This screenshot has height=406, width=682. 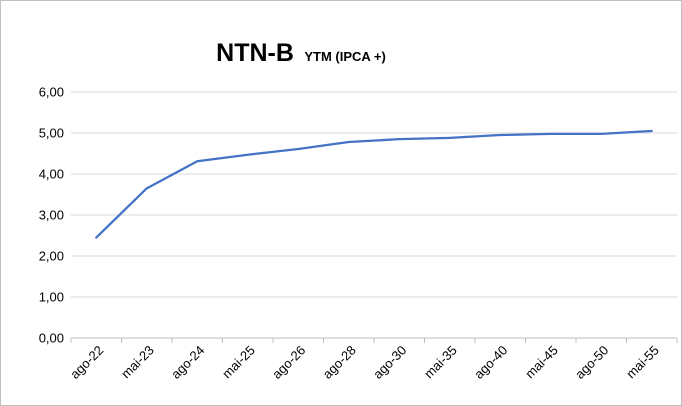 What do you see at coordinates (51, 174) in the screenshot?
I see `y-tick-label: 4,00` at bounding box center [51, 174].